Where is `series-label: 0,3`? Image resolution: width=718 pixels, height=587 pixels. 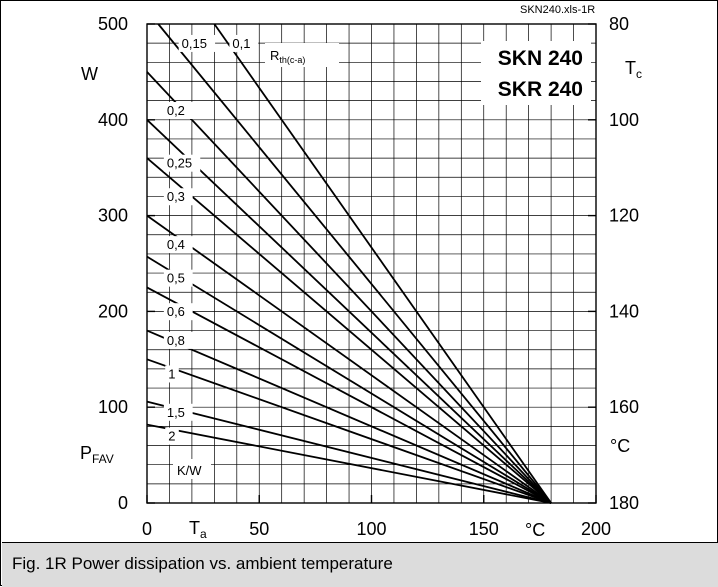
series-label: 0,3 is located at coordinates (176, 196).